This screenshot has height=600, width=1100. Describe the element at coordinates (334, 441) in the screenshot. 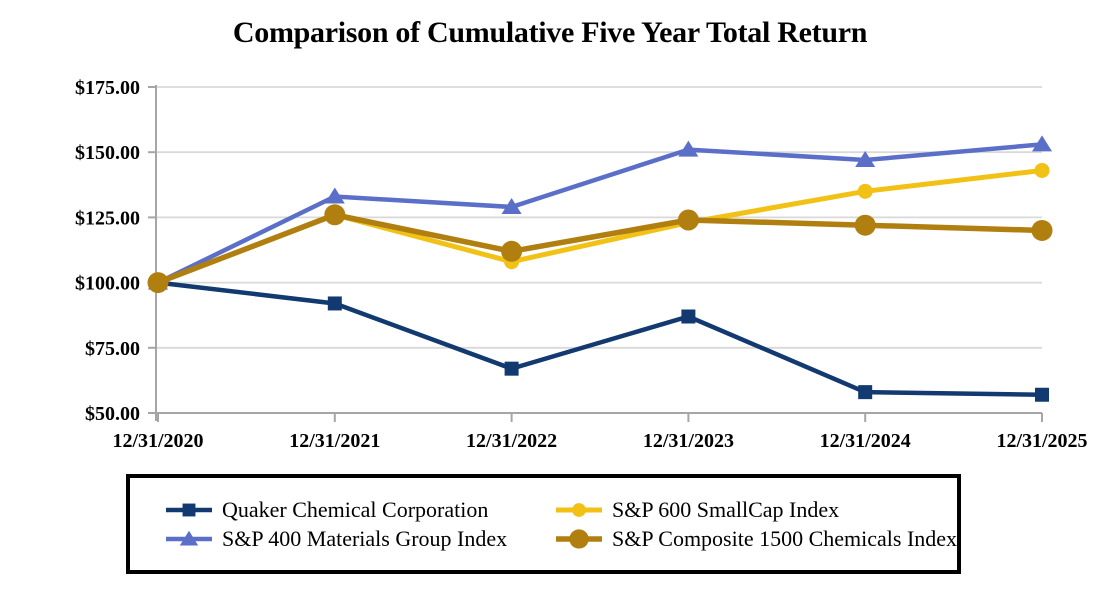

I see `x-axis-label: 12/31/2021` at that location.